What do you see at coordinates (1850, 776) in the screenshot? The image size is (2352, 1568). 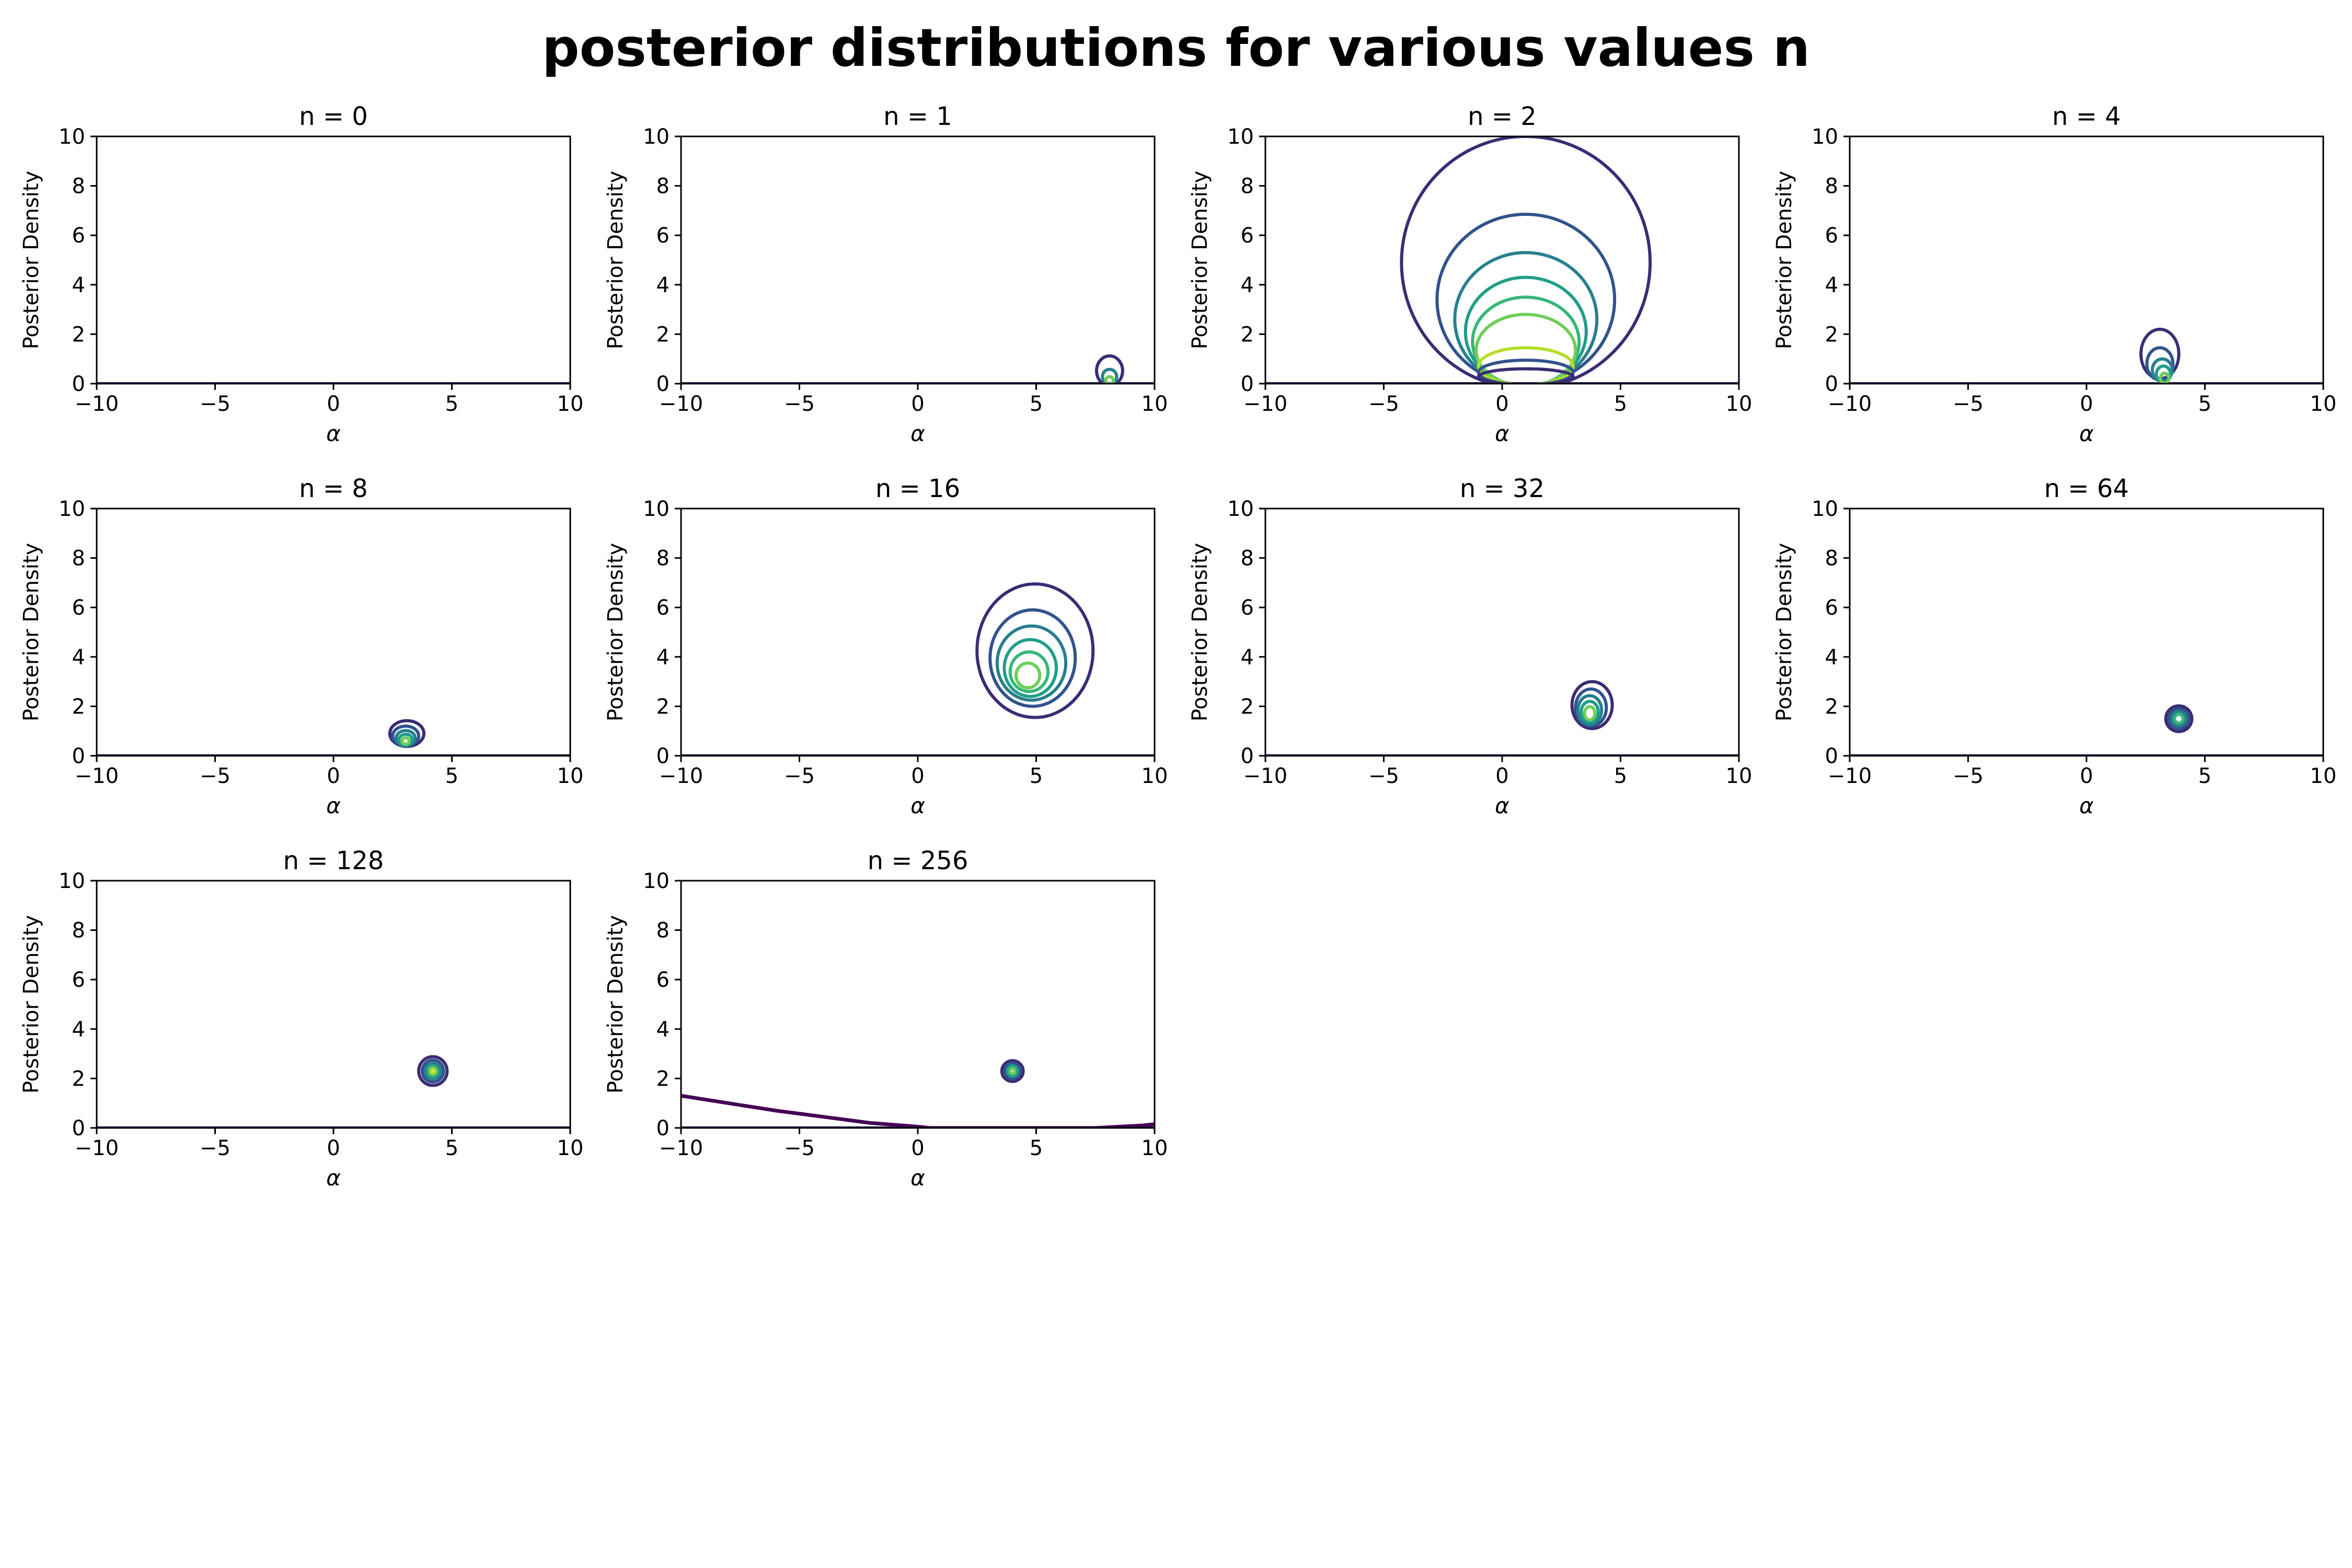 I see `chart-7-xtick-label-0: −10` at bounding box center [1850, 776].